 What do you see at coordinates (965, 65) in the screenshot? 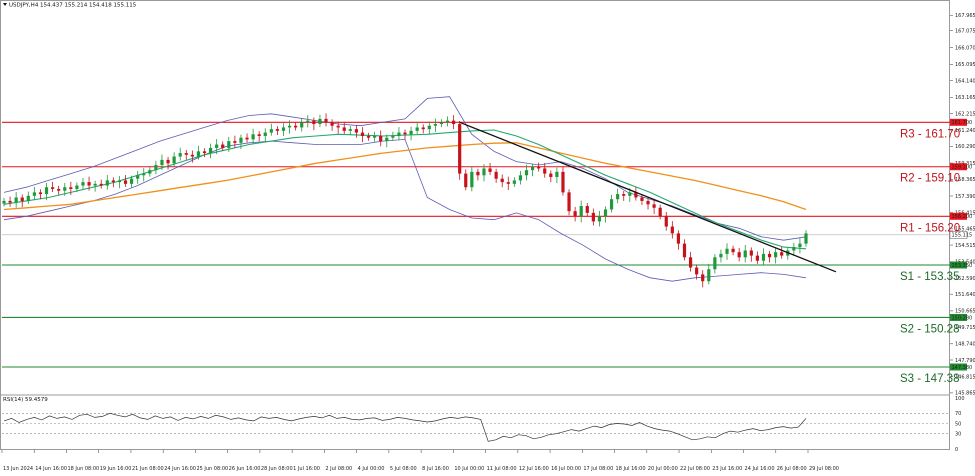
I see `price-tick-label: 165.095` at bounding box center [965, 65].